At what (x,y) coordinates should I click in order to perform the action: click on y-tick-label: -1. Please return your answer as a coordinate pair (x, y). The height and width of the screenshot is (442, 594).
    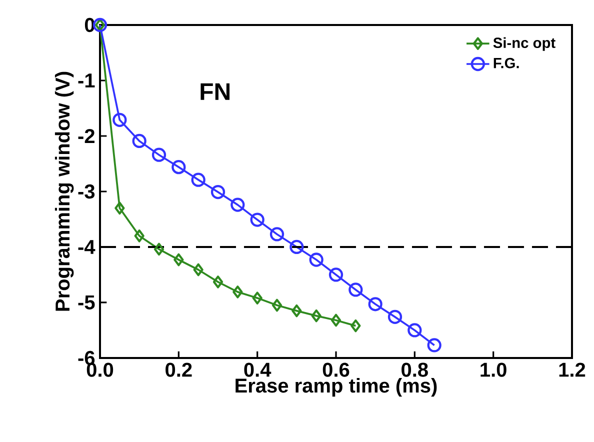
    Looking at the image, I should click on (86, 81).